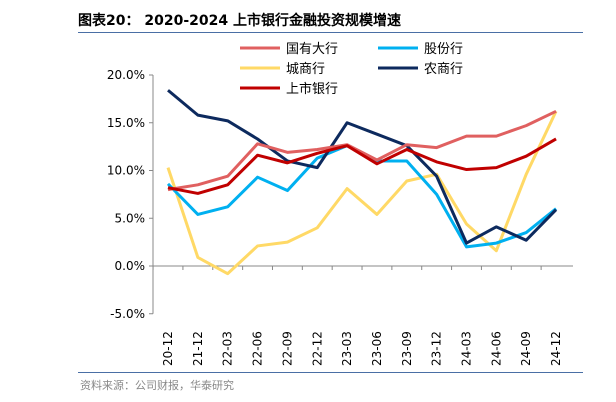 This screenshot has height=402, width=616. What do you see at coordinates (198, 348) in the screenshot?
I see `x-tick-label: 21-12` at bounding box center [198, 348].